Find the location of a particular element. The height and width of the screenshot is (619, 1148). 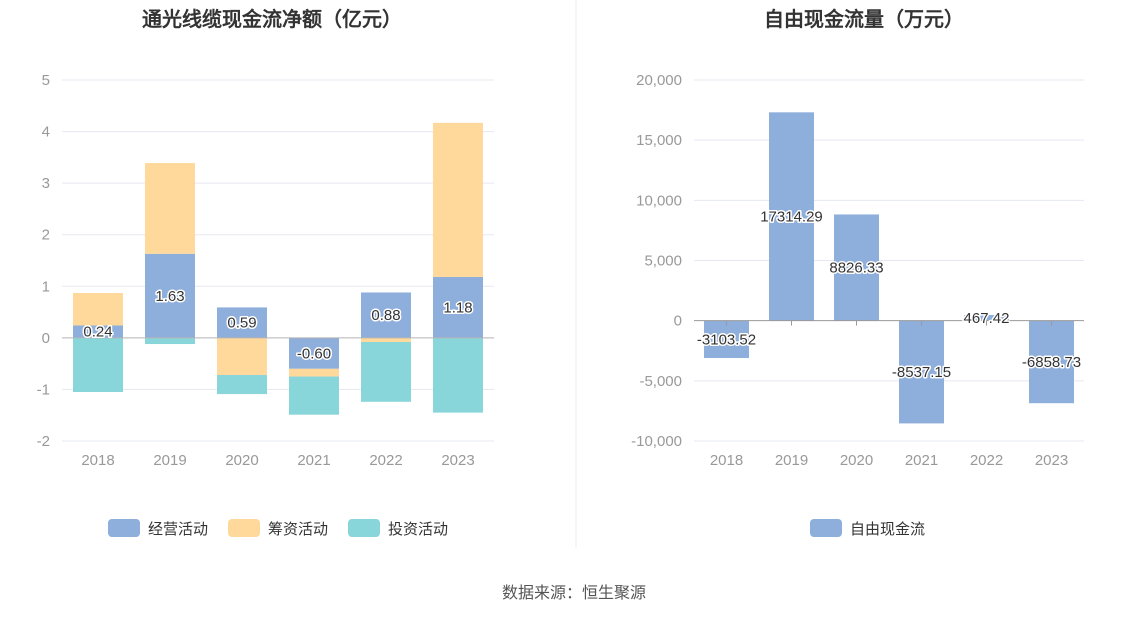

net-cash-flow-y-tick-label: 4 is located at coordinates (46, 132).